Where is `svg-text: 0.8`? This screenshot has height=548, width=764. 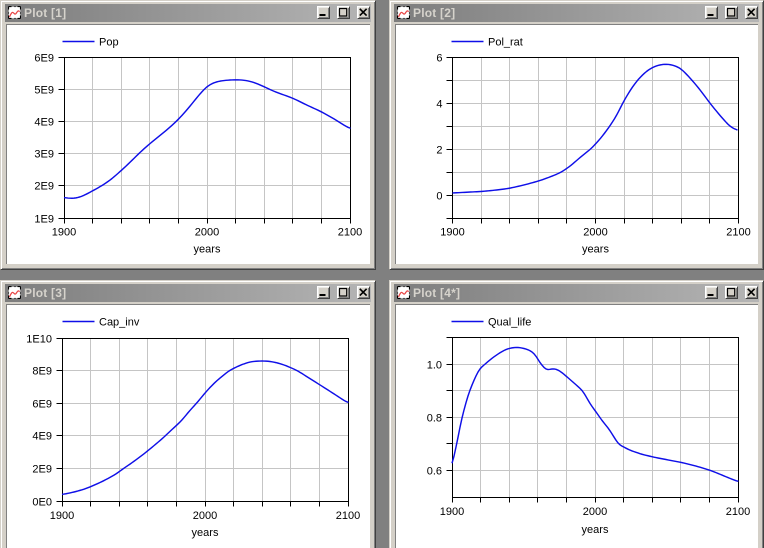 svg-text: 0.8 is located at coordinates (434, 418).